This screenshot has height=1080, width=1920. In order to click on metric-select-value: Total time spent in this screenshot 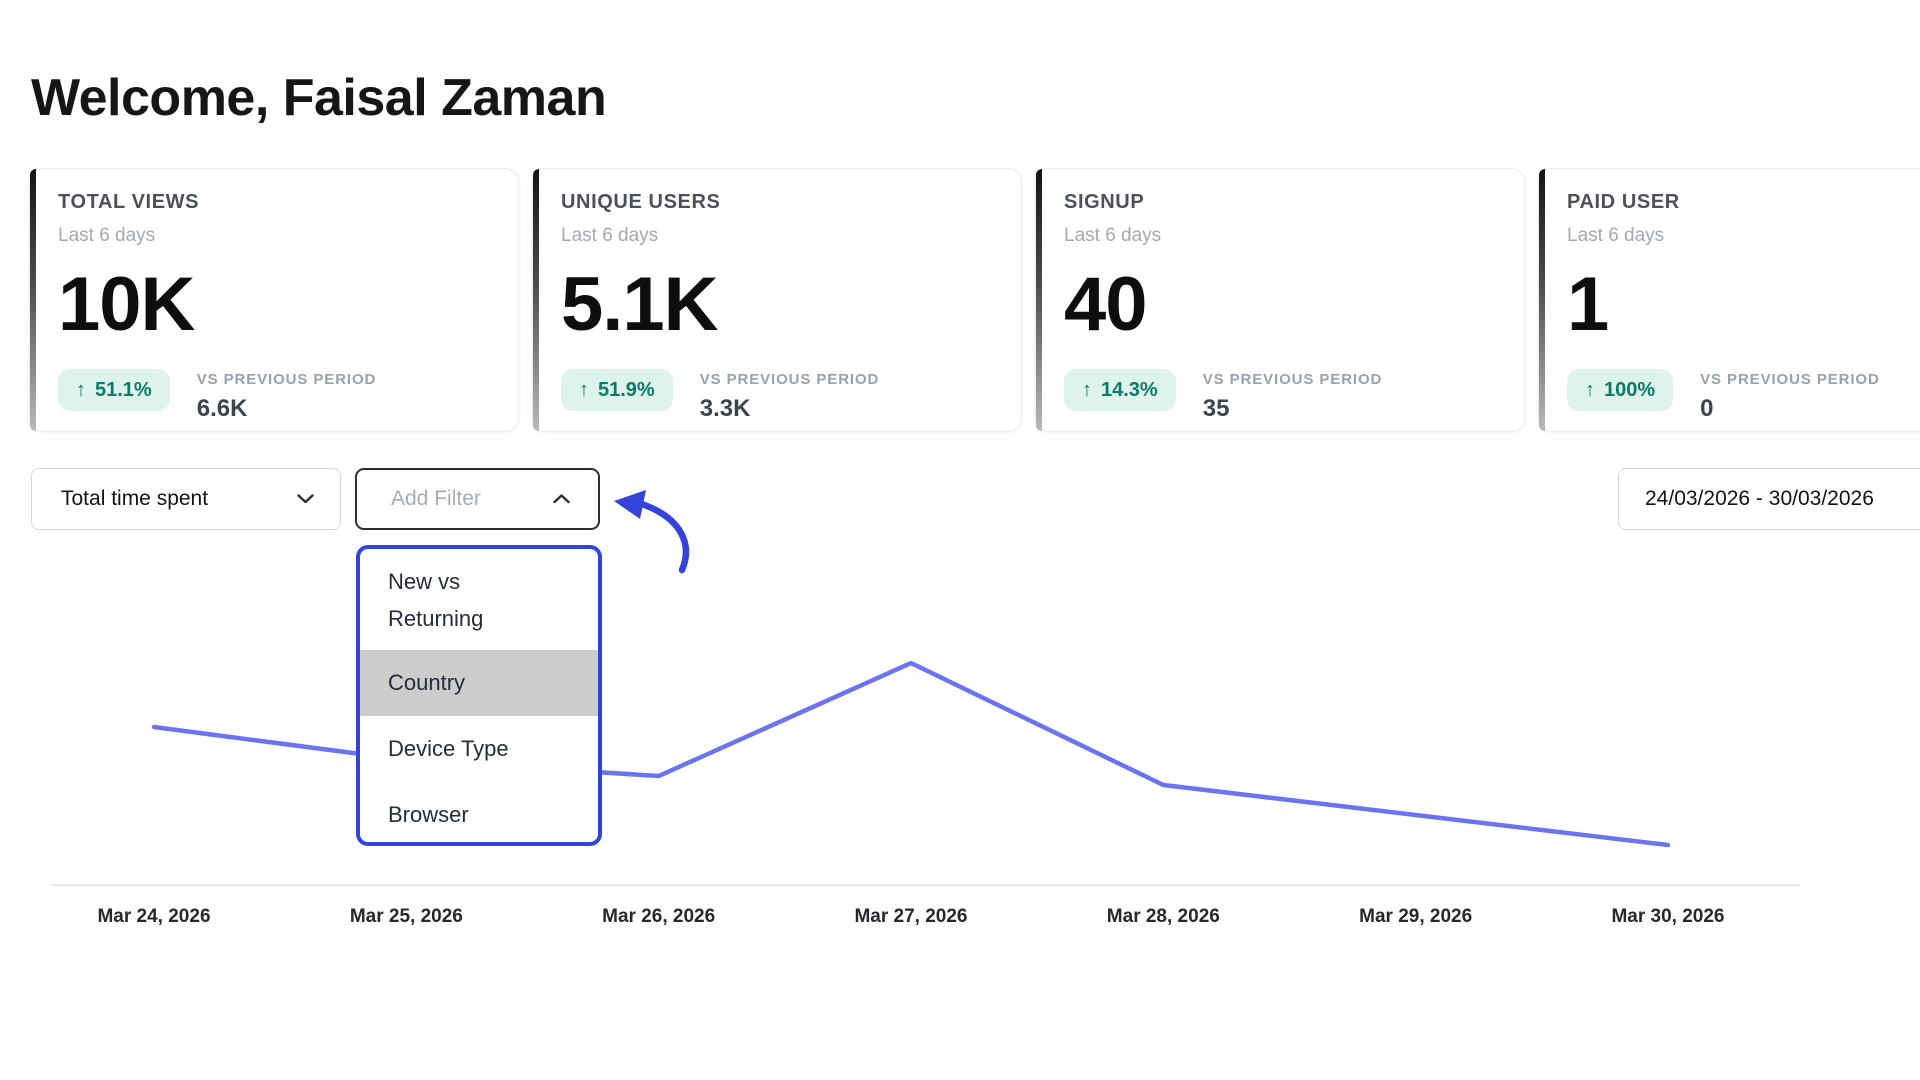, I will do `click(135, 498)`.